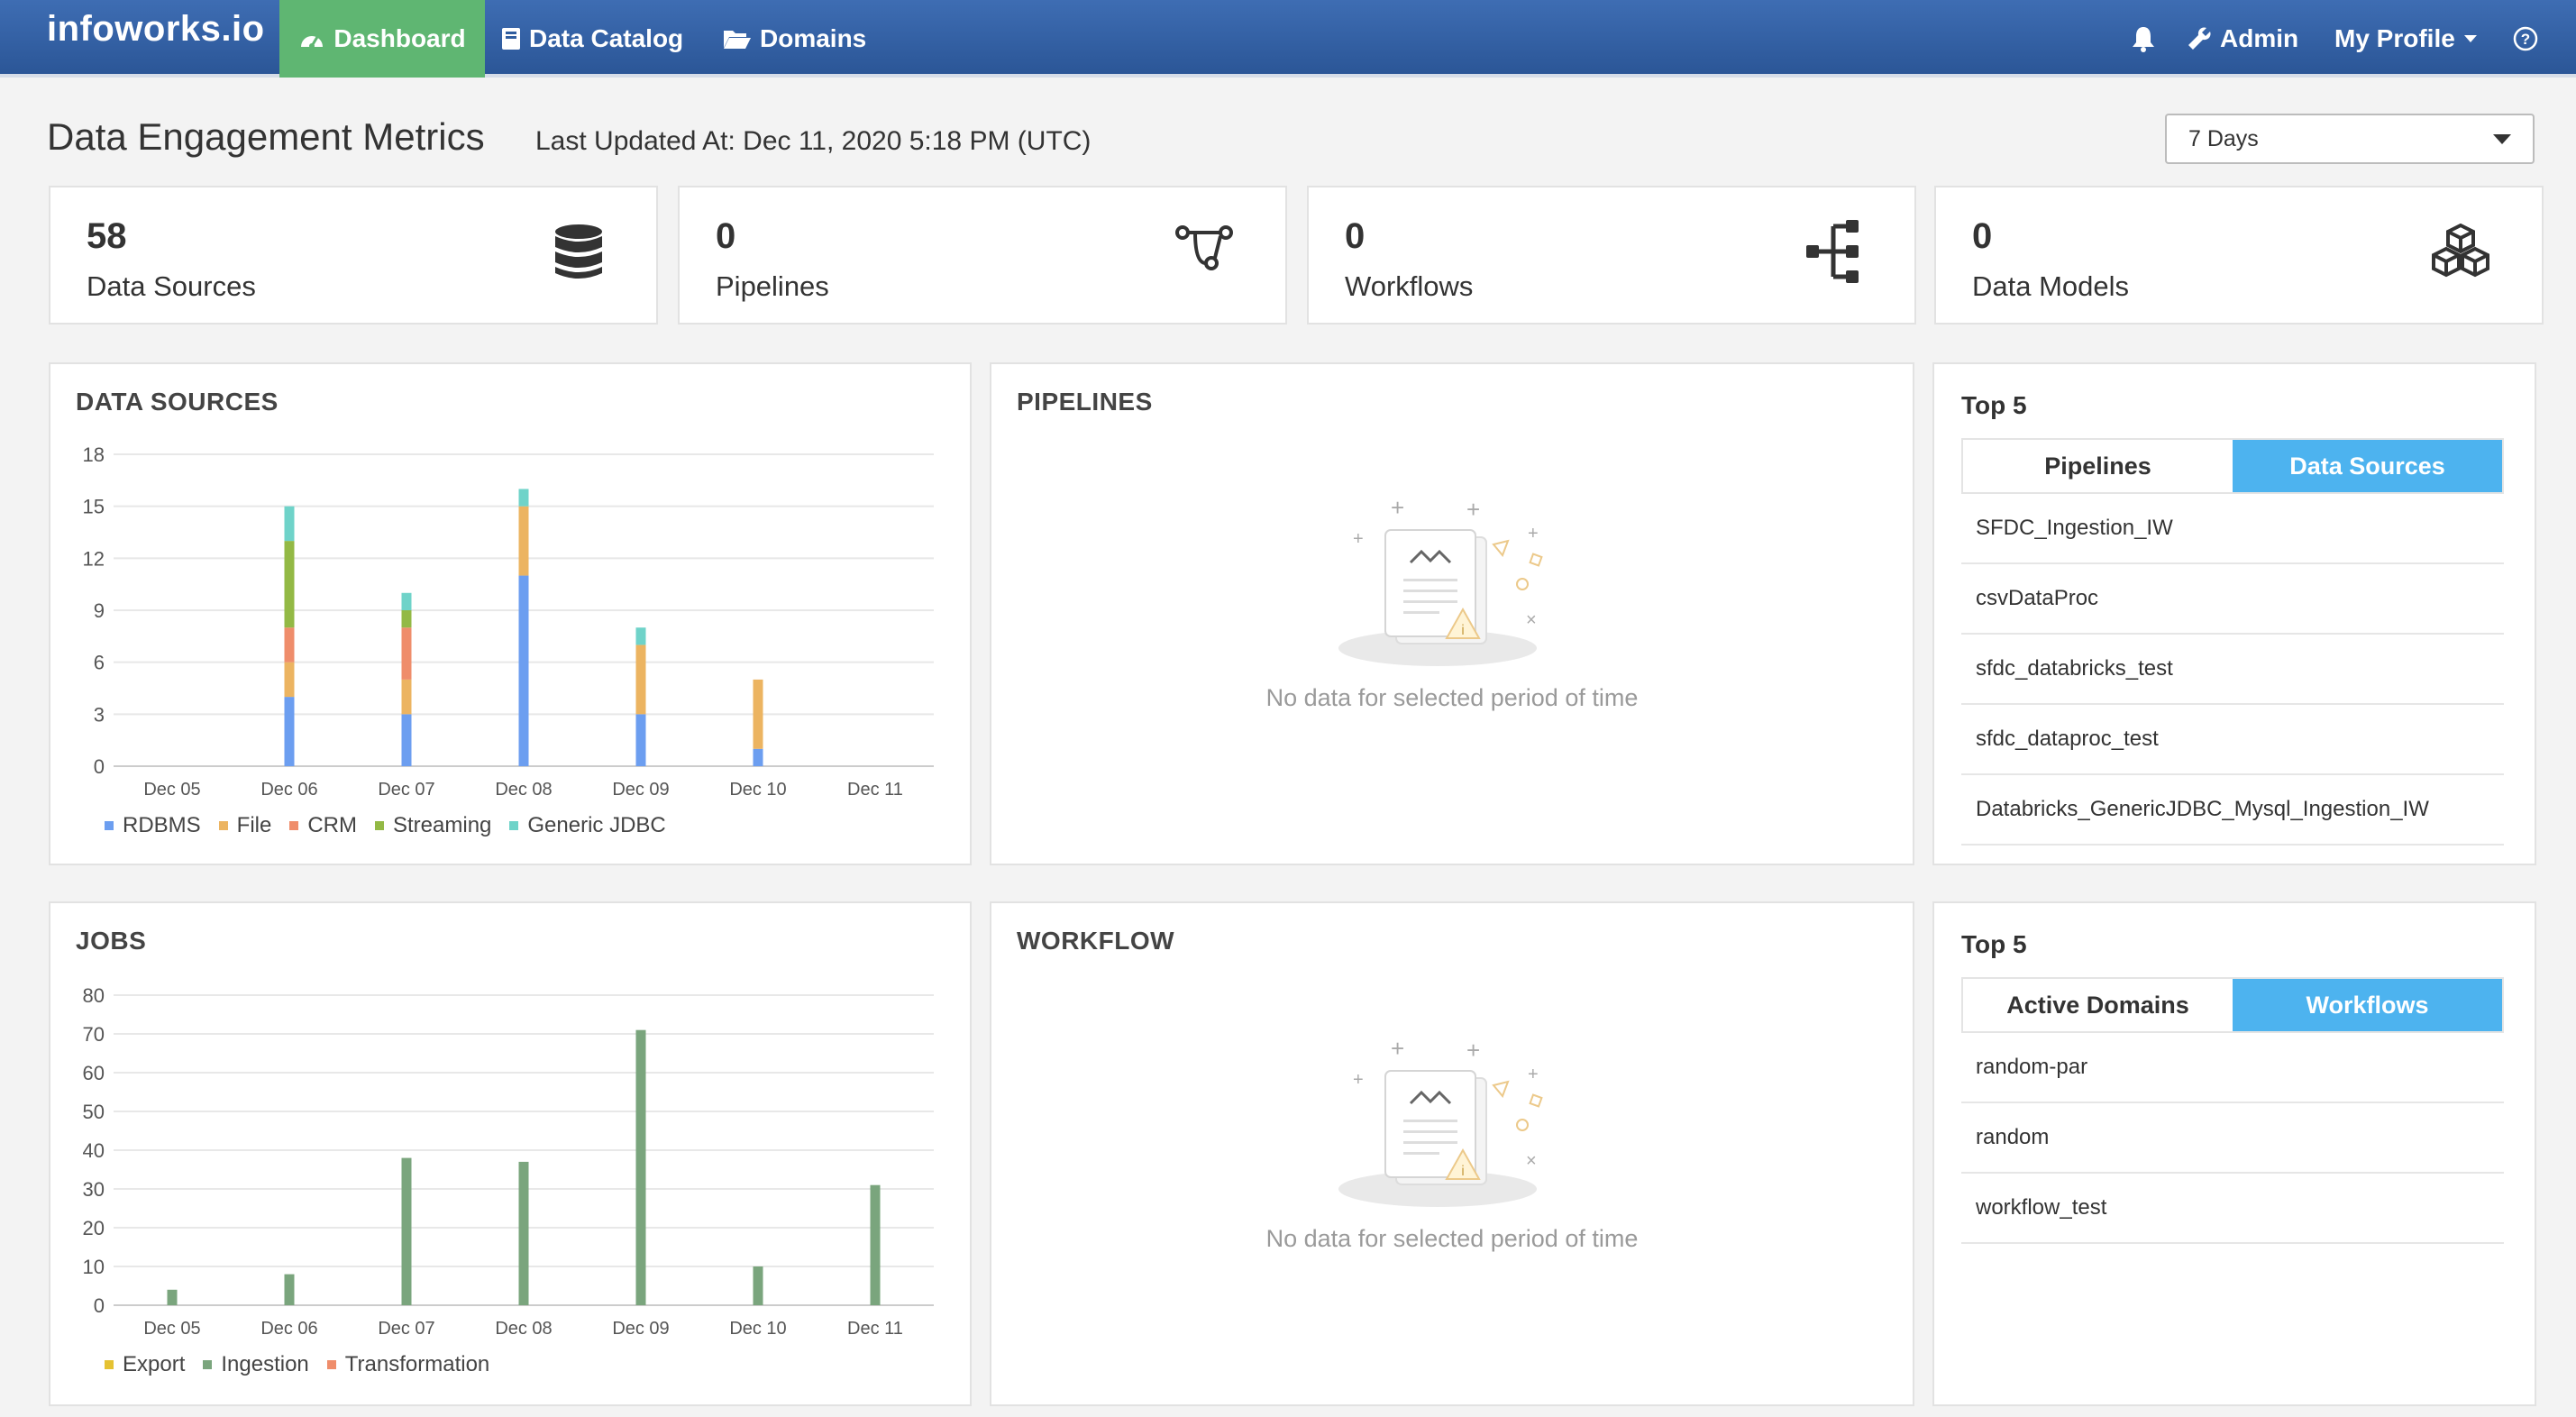  What do you see at coordinates (596, 825) in the screenshot?
I see `legend-label: Generic JDBC` at bounding box center [596, 825].